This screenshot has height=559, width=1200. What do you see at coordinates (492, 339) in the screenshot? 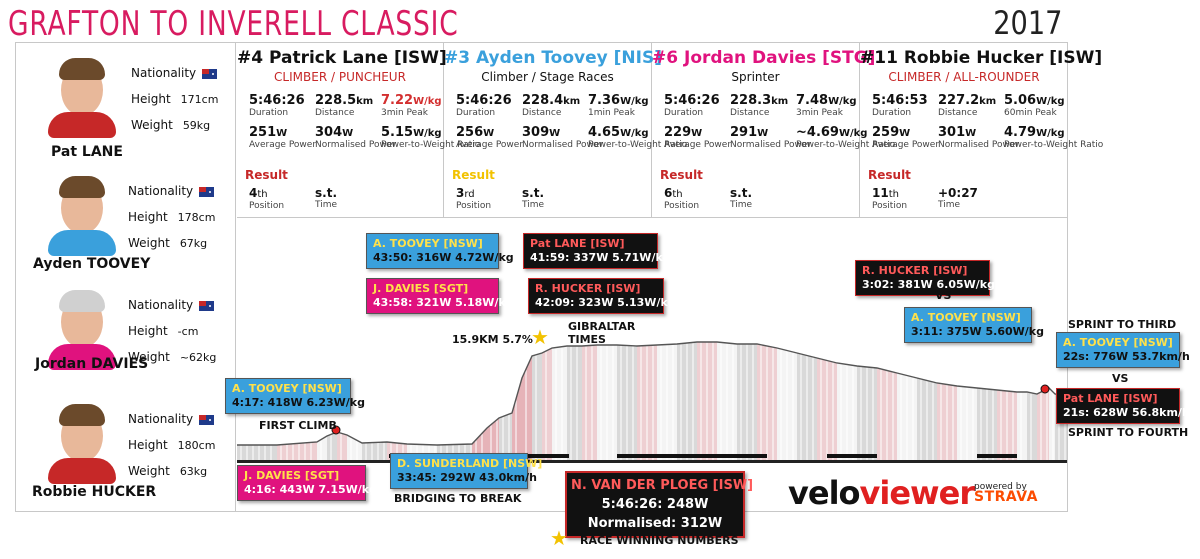
I see `climb-stat-label: 15.9KM 5.7%` at bounding box center [492, 339].